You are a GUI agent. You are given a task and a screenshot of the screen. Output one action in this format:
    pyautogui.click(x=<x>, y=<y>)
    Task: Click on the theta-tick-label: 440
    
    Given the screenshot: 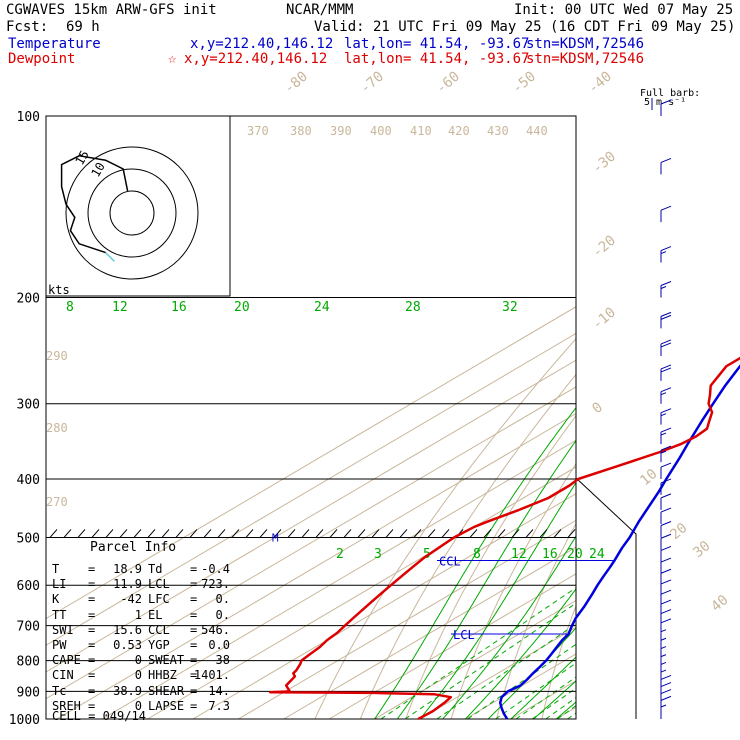 What is the action you would take?
    pyautogui.click(x=537, y=131)
    